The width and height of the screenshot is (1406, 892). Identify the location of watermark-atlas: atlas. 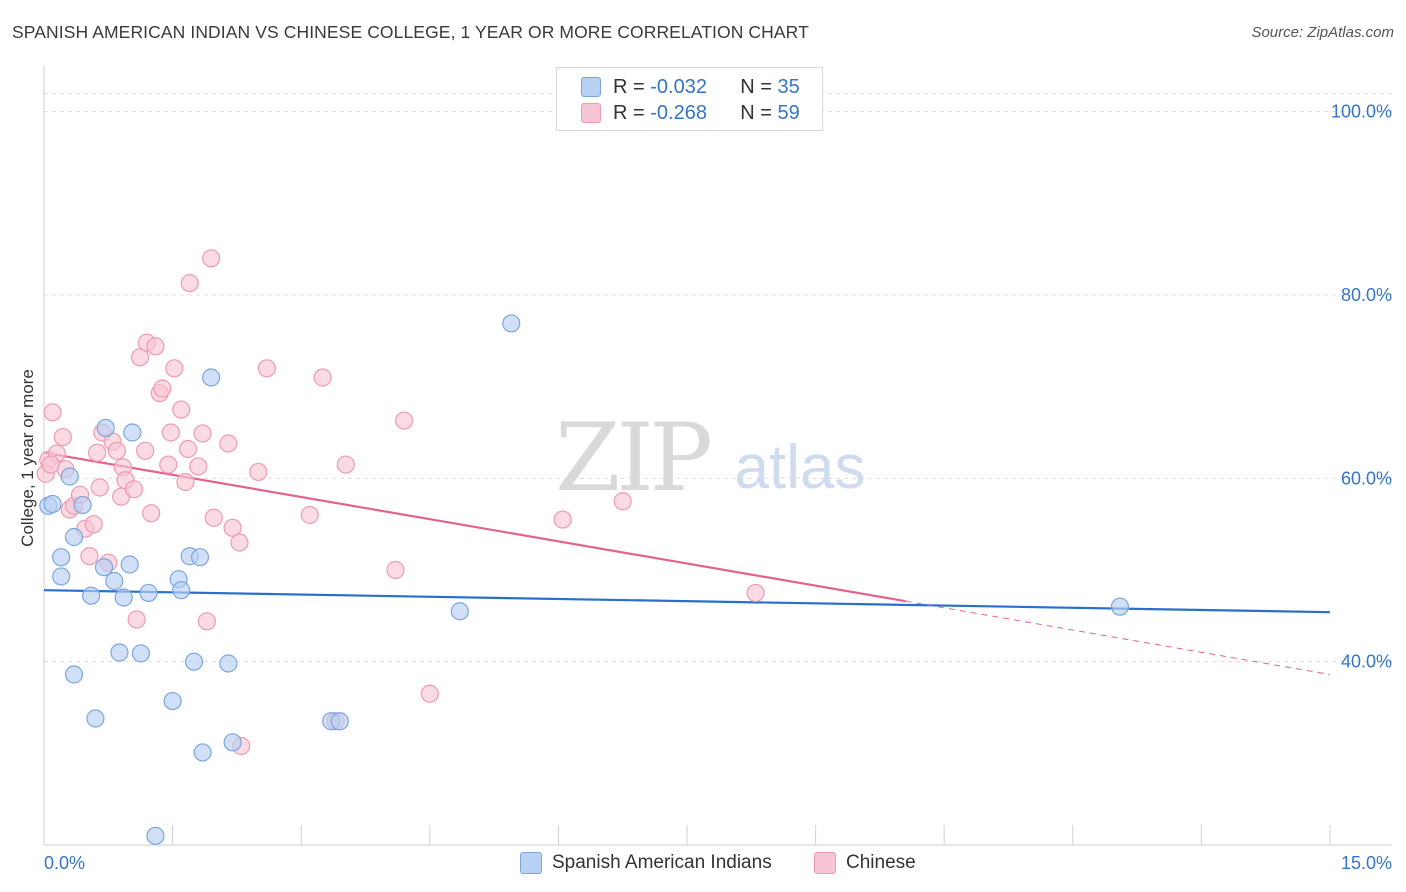
(800, 467).